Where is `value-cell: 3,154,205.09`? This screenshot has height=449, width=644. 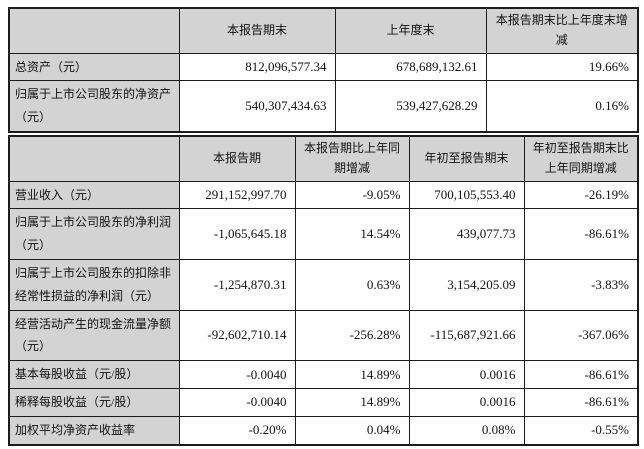 value-cell: 3,154,205.09 is located at coordinates (466, 284).